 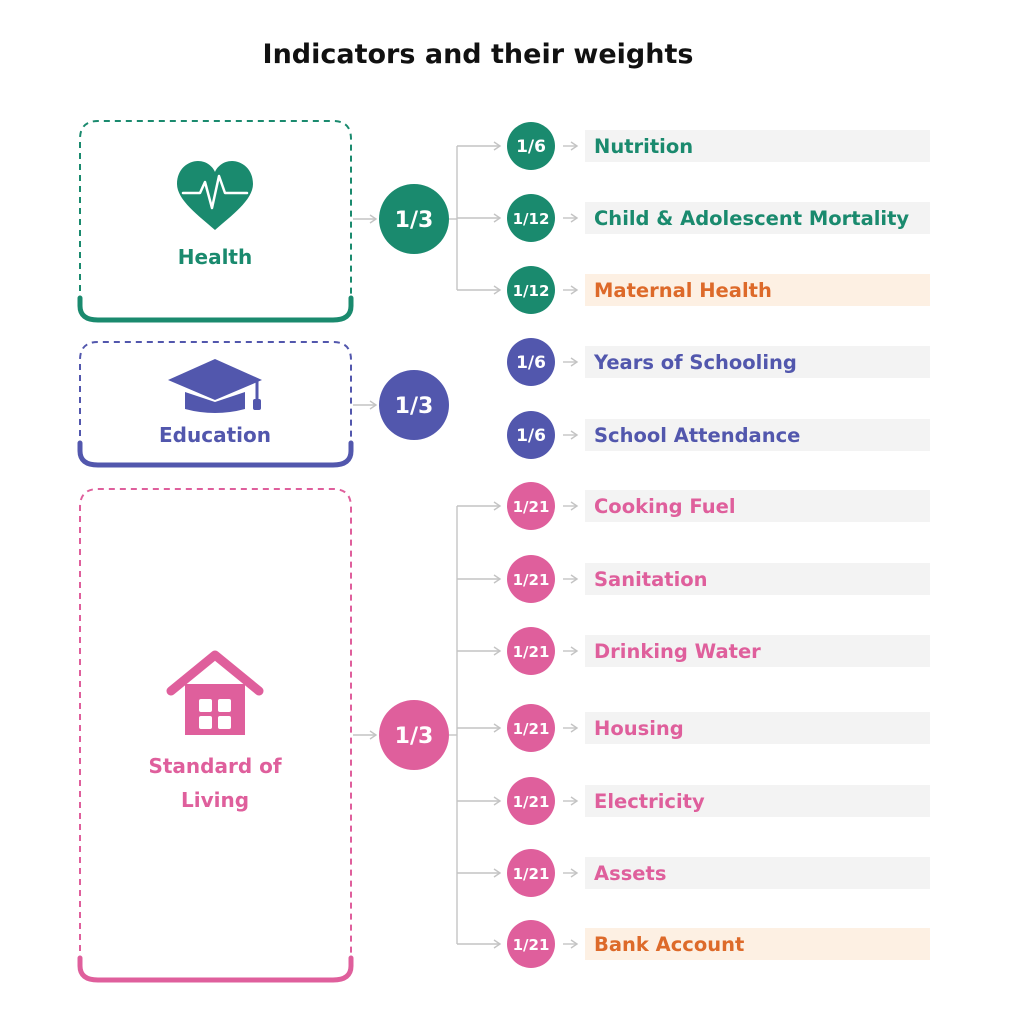 I want to click on cap-base, so click(x=215, y=402).